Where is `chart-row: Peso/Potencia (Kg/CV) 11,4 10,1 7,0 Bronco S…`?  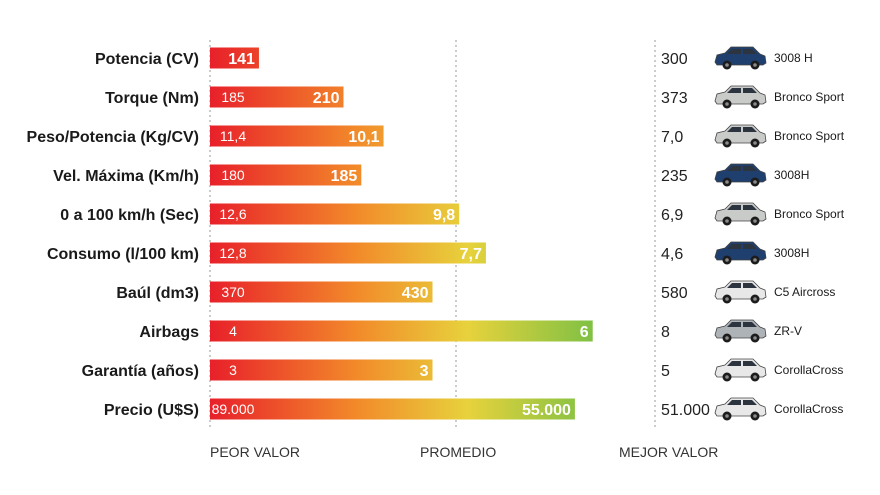 chart-row: Peso/Potencia (Kg/CV) 11,4 10,1 7,0 Bronco S… is located at coordinates (436, 136).